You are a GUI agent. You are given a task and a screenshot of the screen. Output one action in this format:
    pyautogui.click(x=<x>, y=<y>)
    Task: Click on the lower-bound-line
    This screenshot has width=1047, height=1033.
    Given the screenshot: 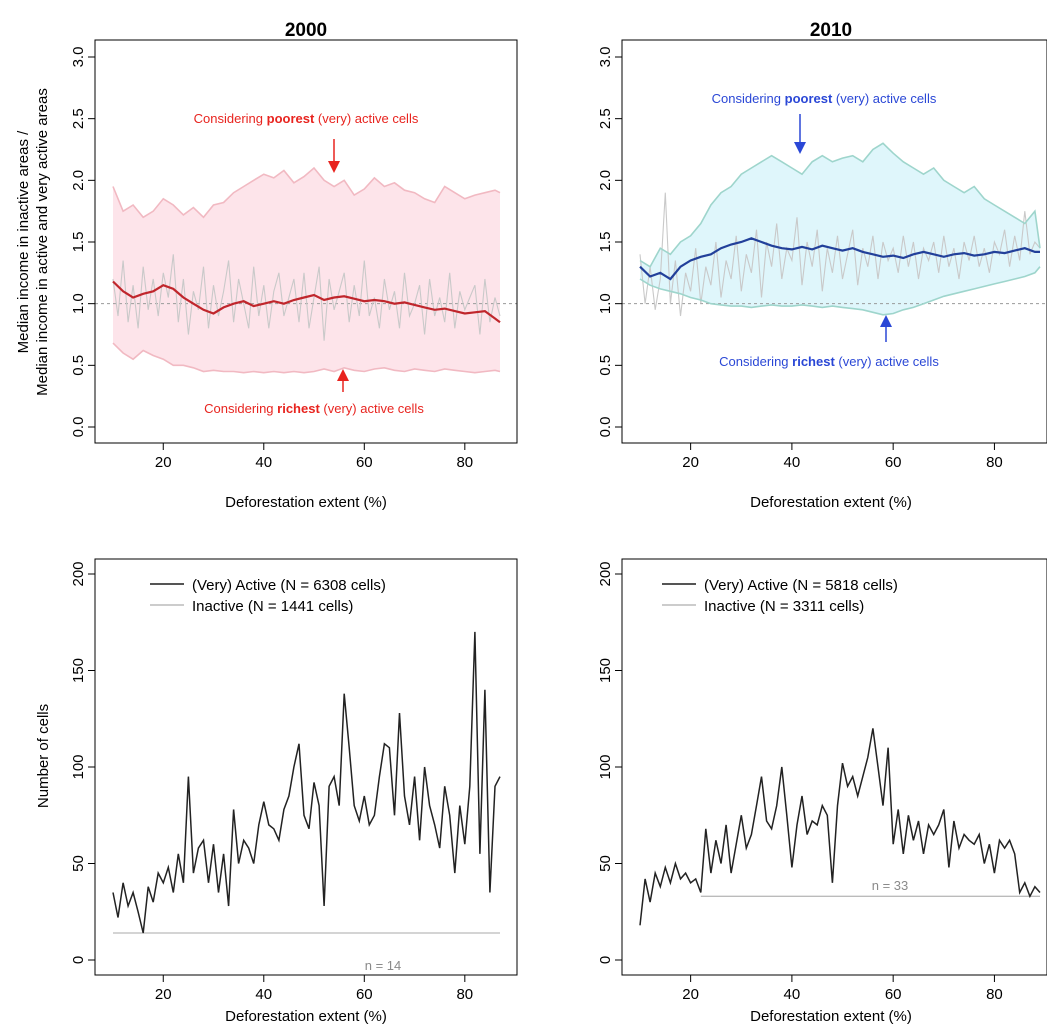 What is the action you would take?
    pyautogui.click(x=840, y=291)
    